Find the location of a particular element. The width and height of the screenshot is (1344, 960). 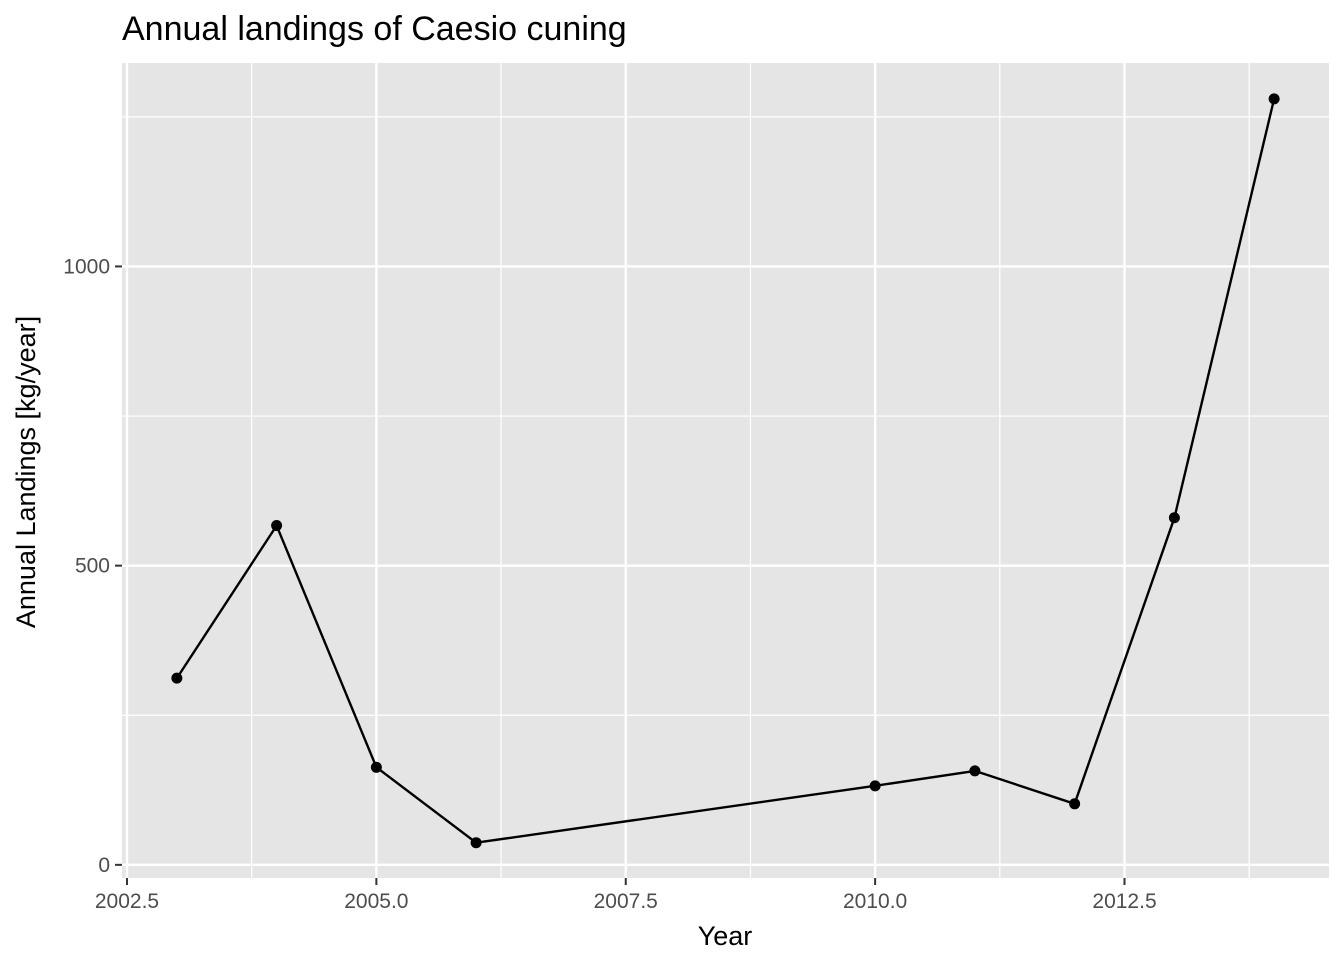

y-tick-label: 1000 is located at coordinates (86, 266).